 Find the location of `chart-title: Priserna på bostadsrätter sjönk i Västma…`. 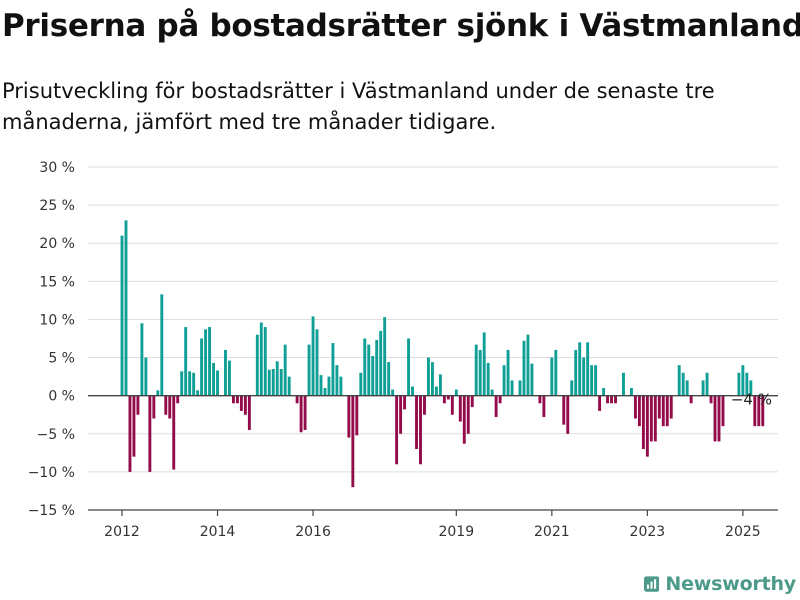

chart-title: Priserna på bostadsrätter sjönk i Västma… is located at coordinates (401, 26).